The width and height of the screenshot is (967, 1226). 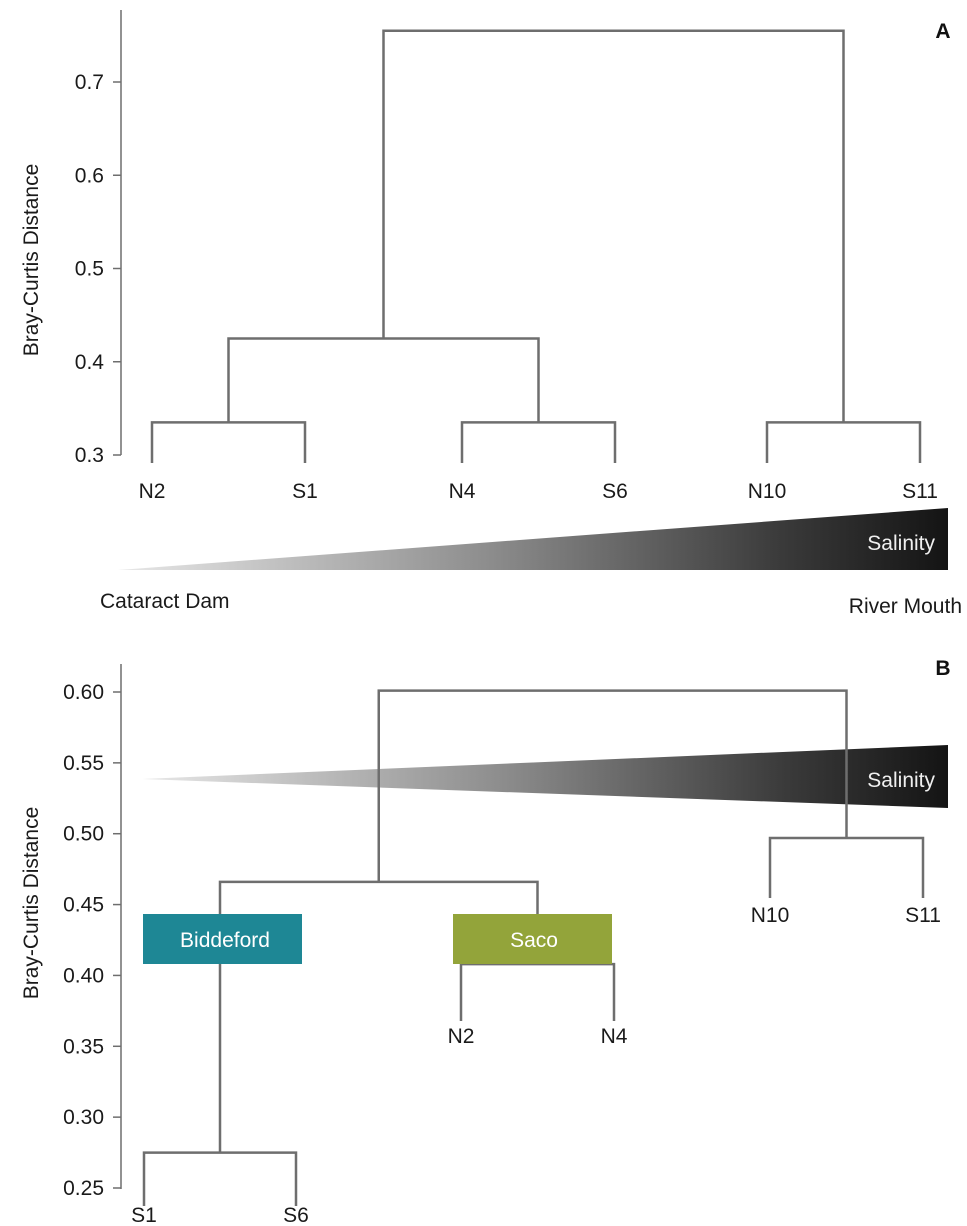 What do you see at coordinates (83, 975) in the screenshot?
I see `panel-b-y-tick-label: 0.40` at bounding box center [83, 975].